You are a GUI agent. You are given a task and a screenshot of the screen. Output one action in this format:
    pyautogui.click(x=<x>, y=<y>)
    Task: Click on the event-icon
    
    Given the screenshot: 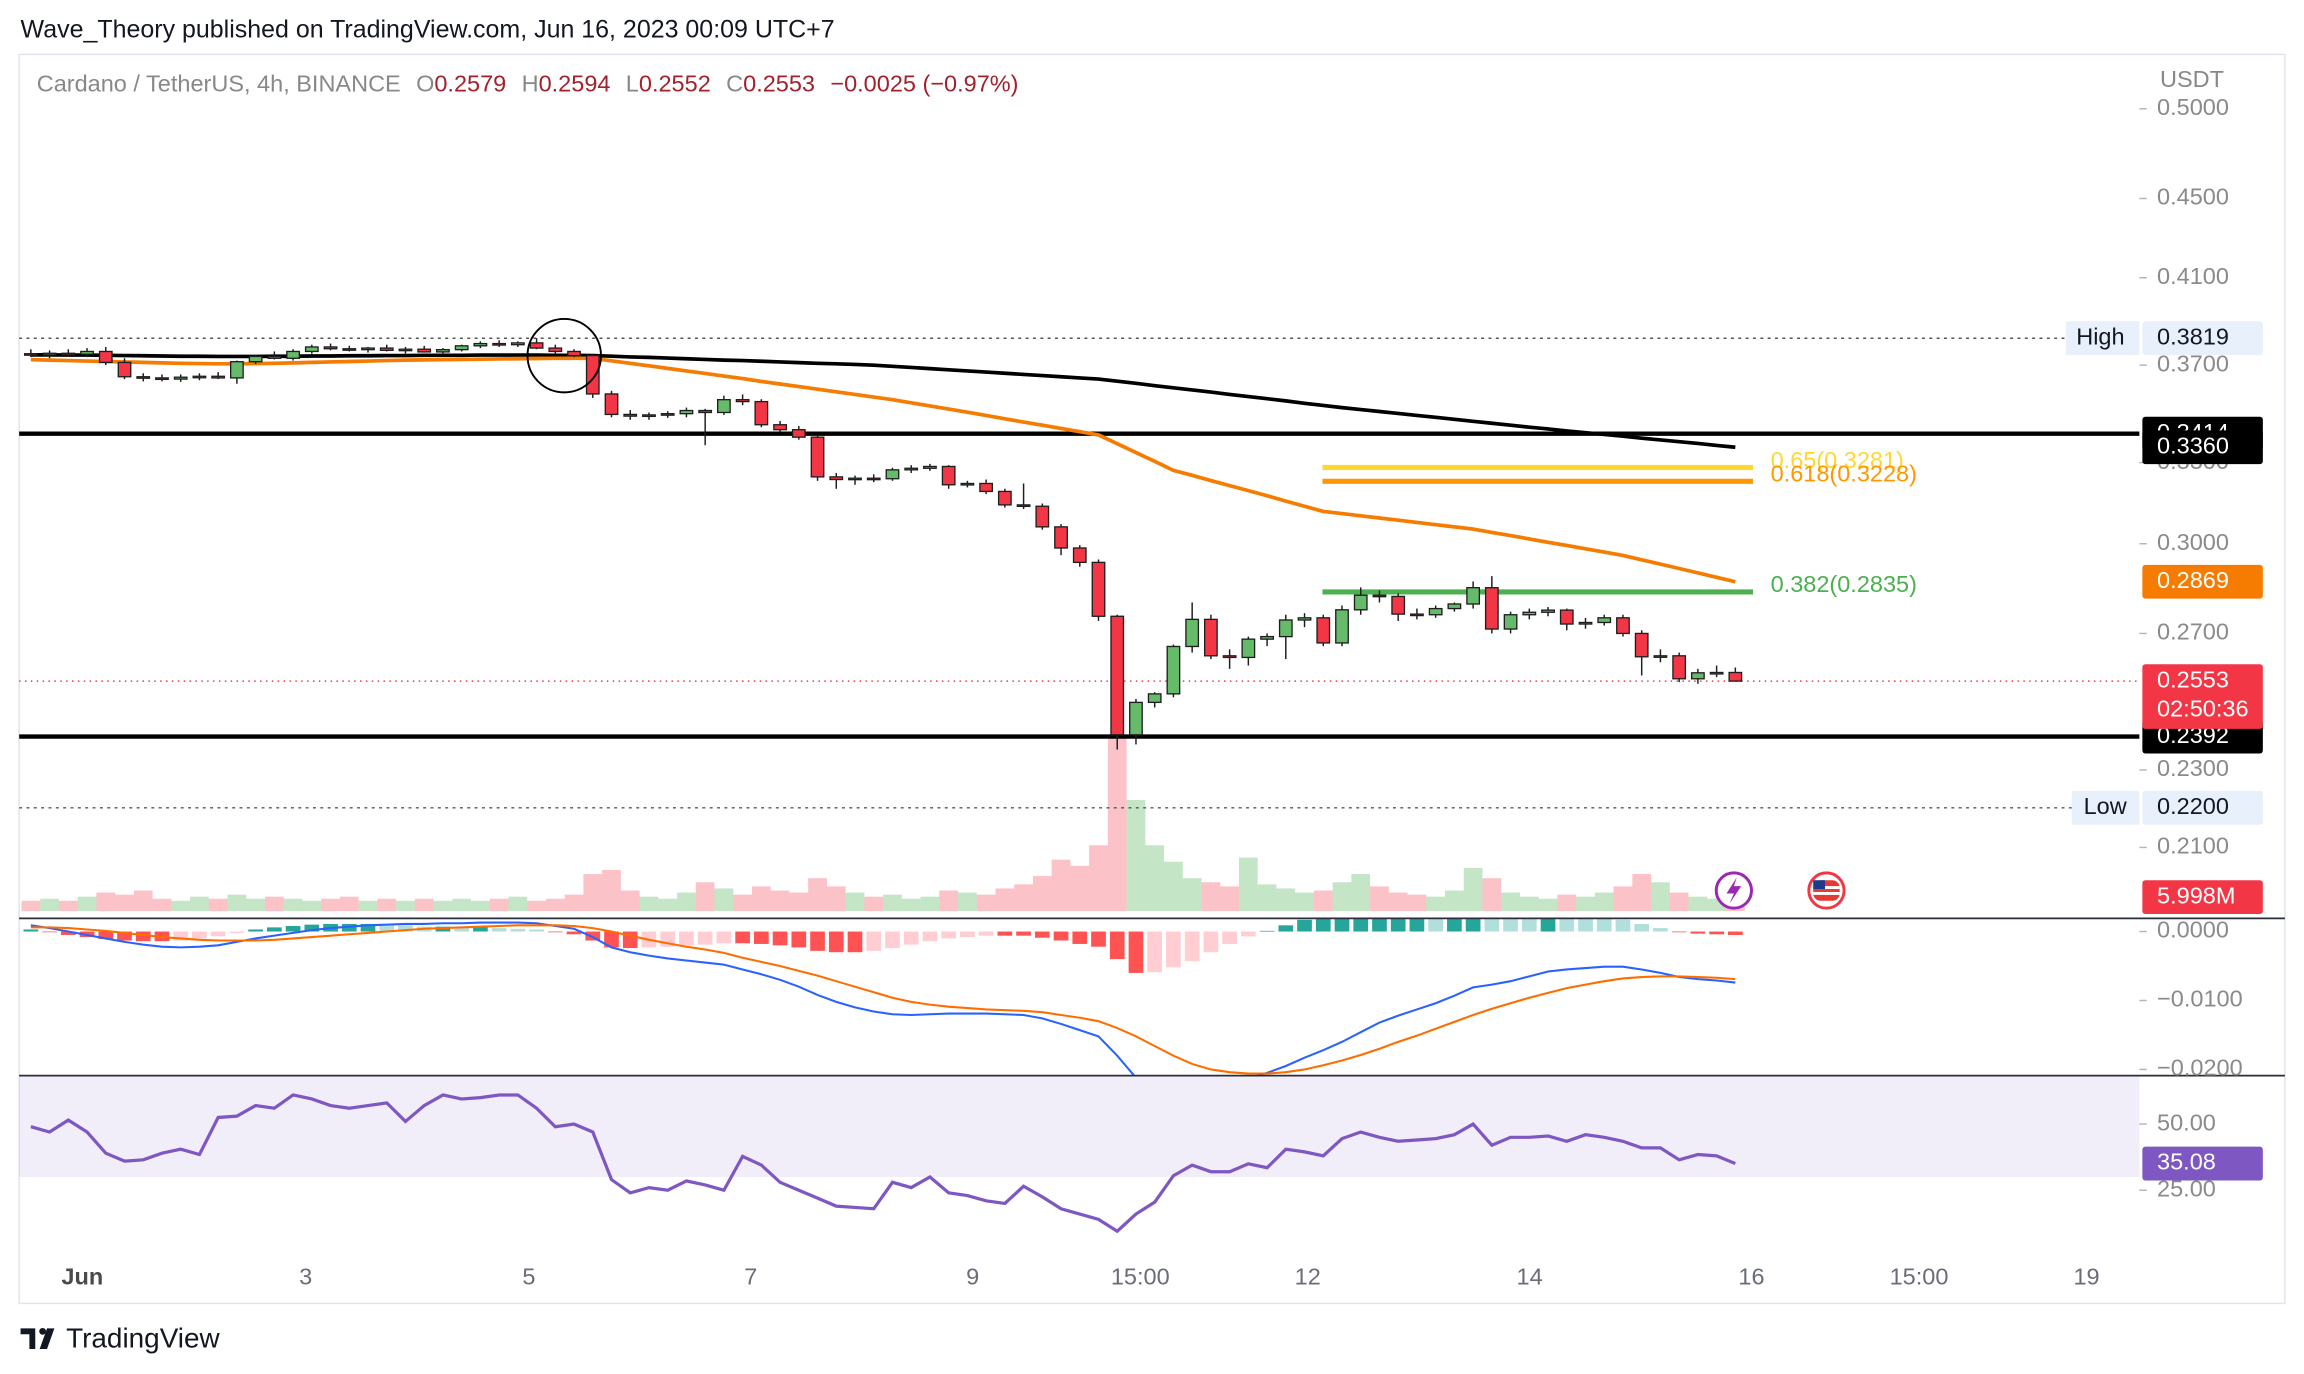 What is the action you would take?
    pyautogui.click(x=1826, y=890)
    